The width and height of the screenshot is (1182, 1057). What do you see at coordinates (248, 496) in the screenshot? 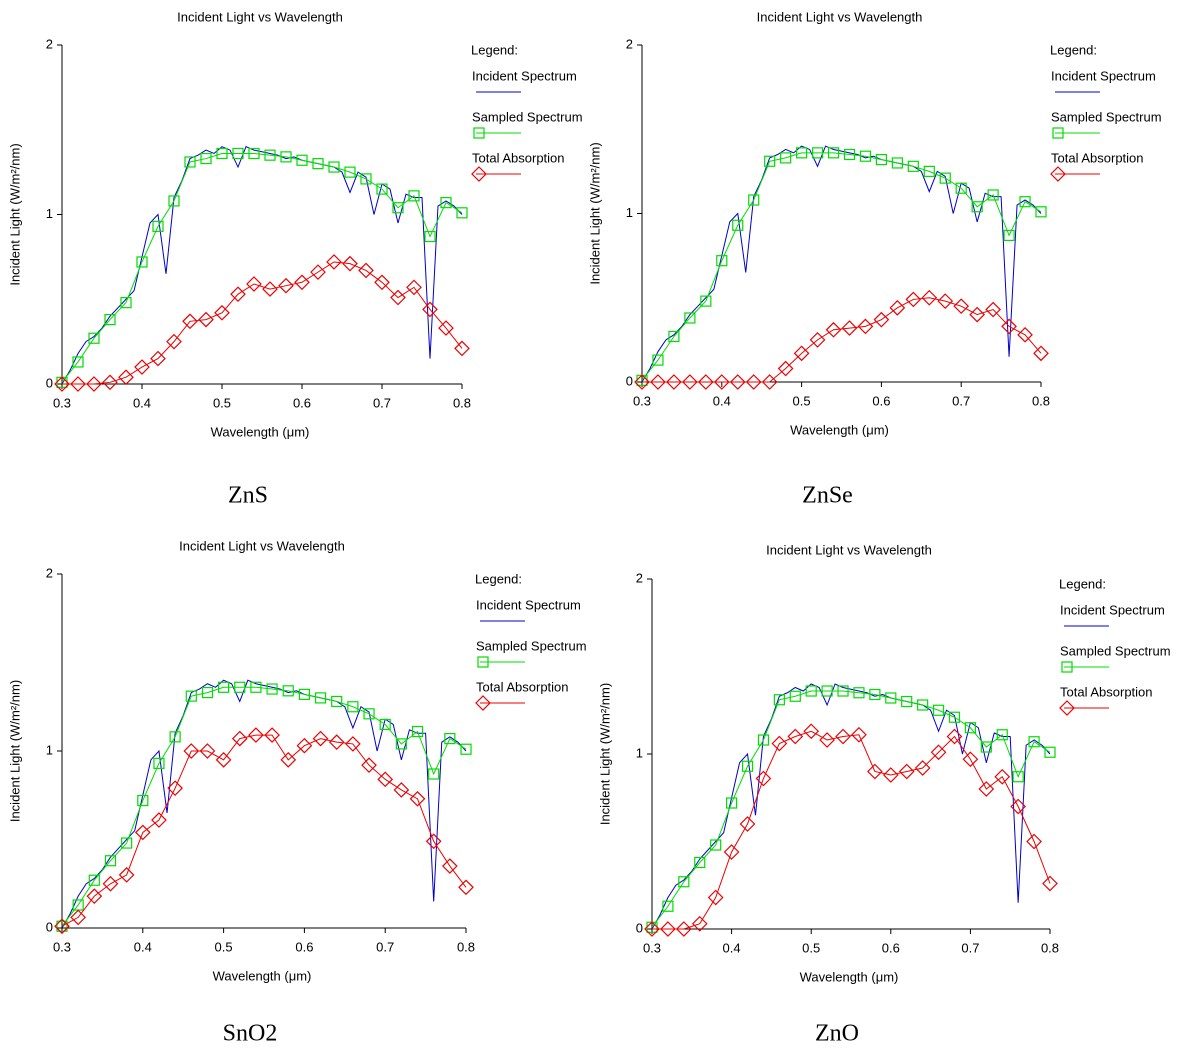
I see `caption: ZnS` at bounding box center [248, 496].